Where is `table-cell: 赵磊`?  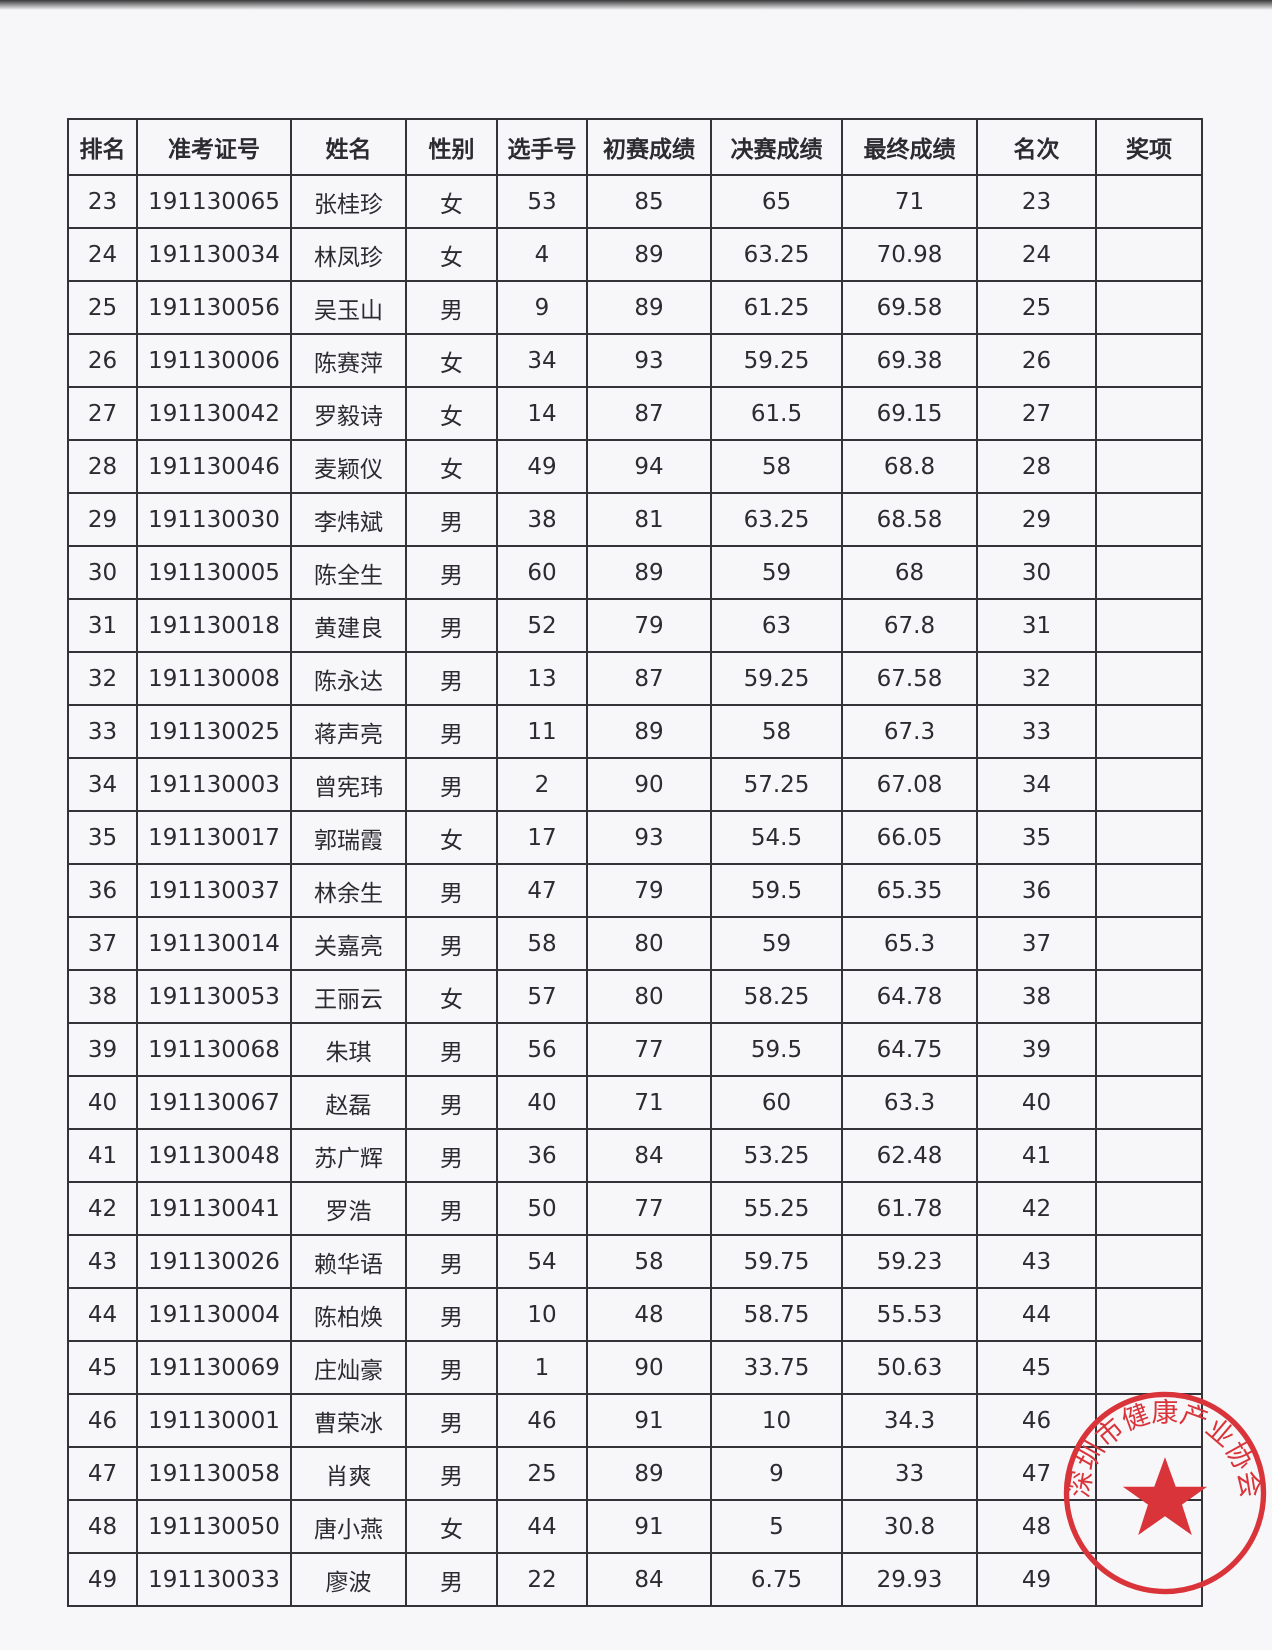 table-cell: 赵磊 is located at coordinates (348, 1102).